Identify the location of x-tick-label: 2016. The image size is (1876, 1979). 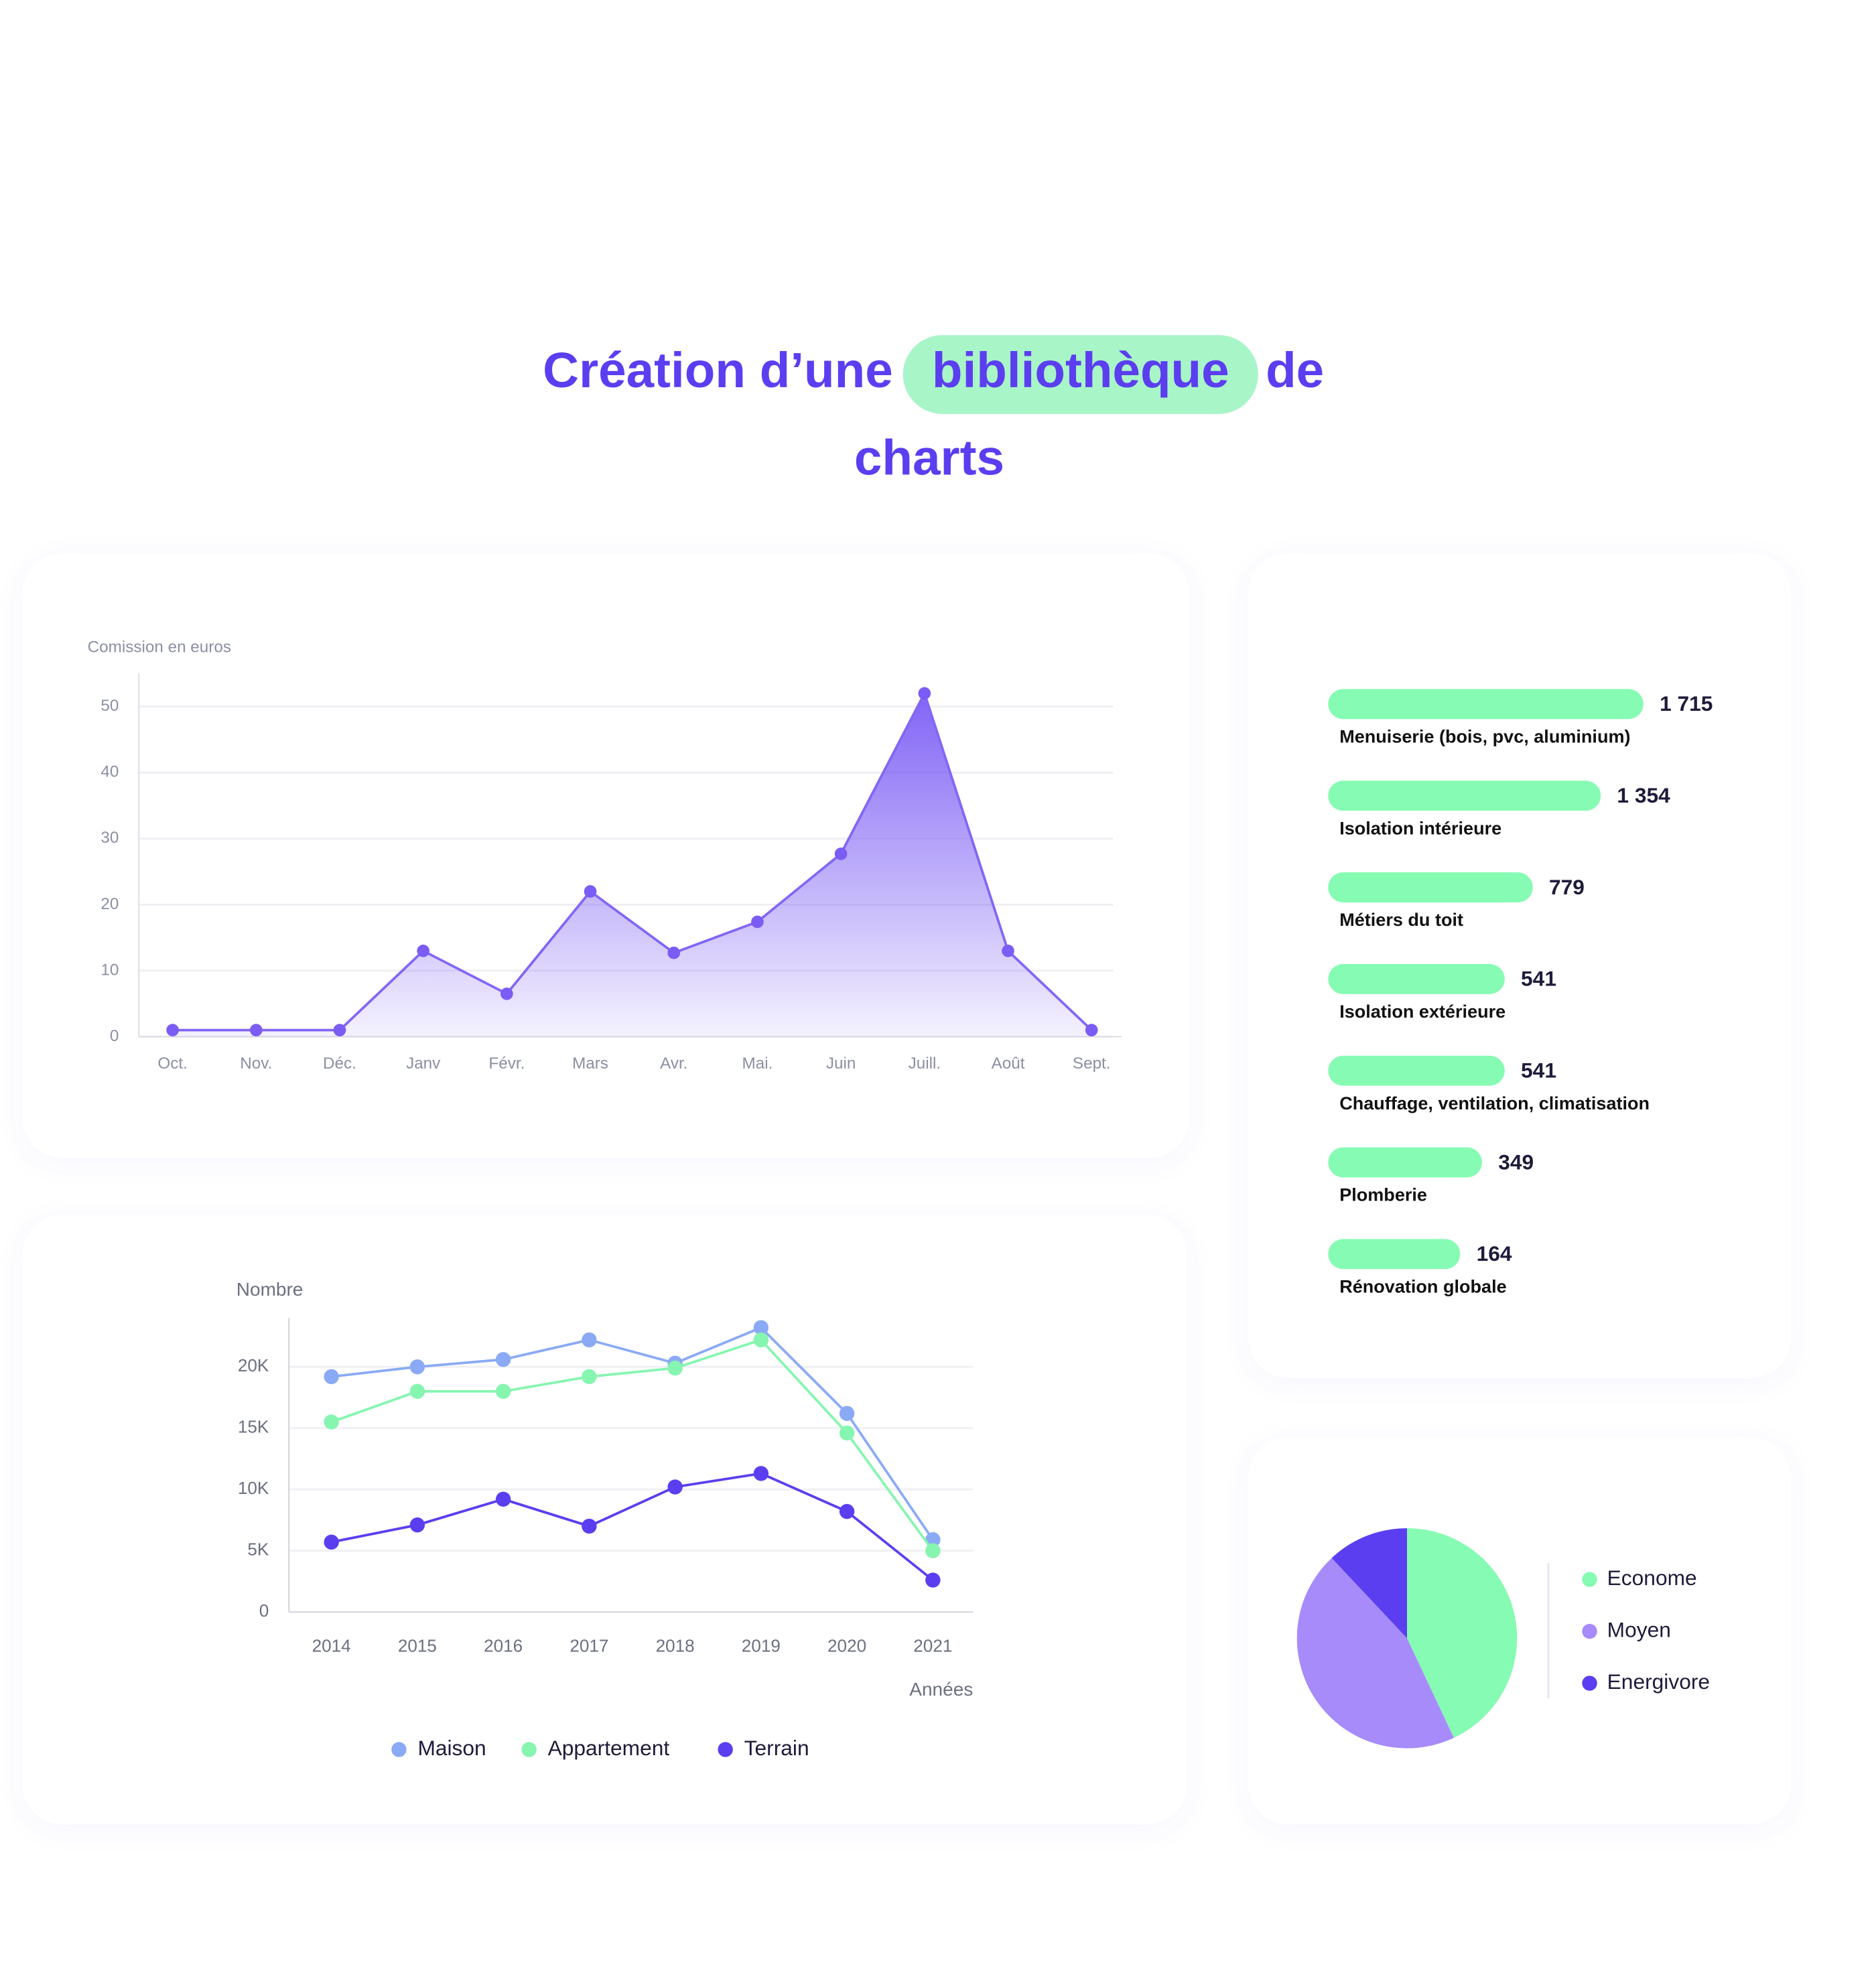
(504, 1645).